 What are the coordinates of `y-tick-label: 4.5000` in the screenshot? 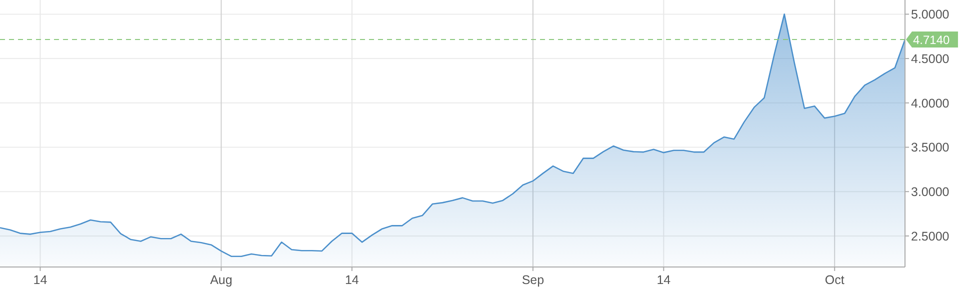 It's located at (930, 59).